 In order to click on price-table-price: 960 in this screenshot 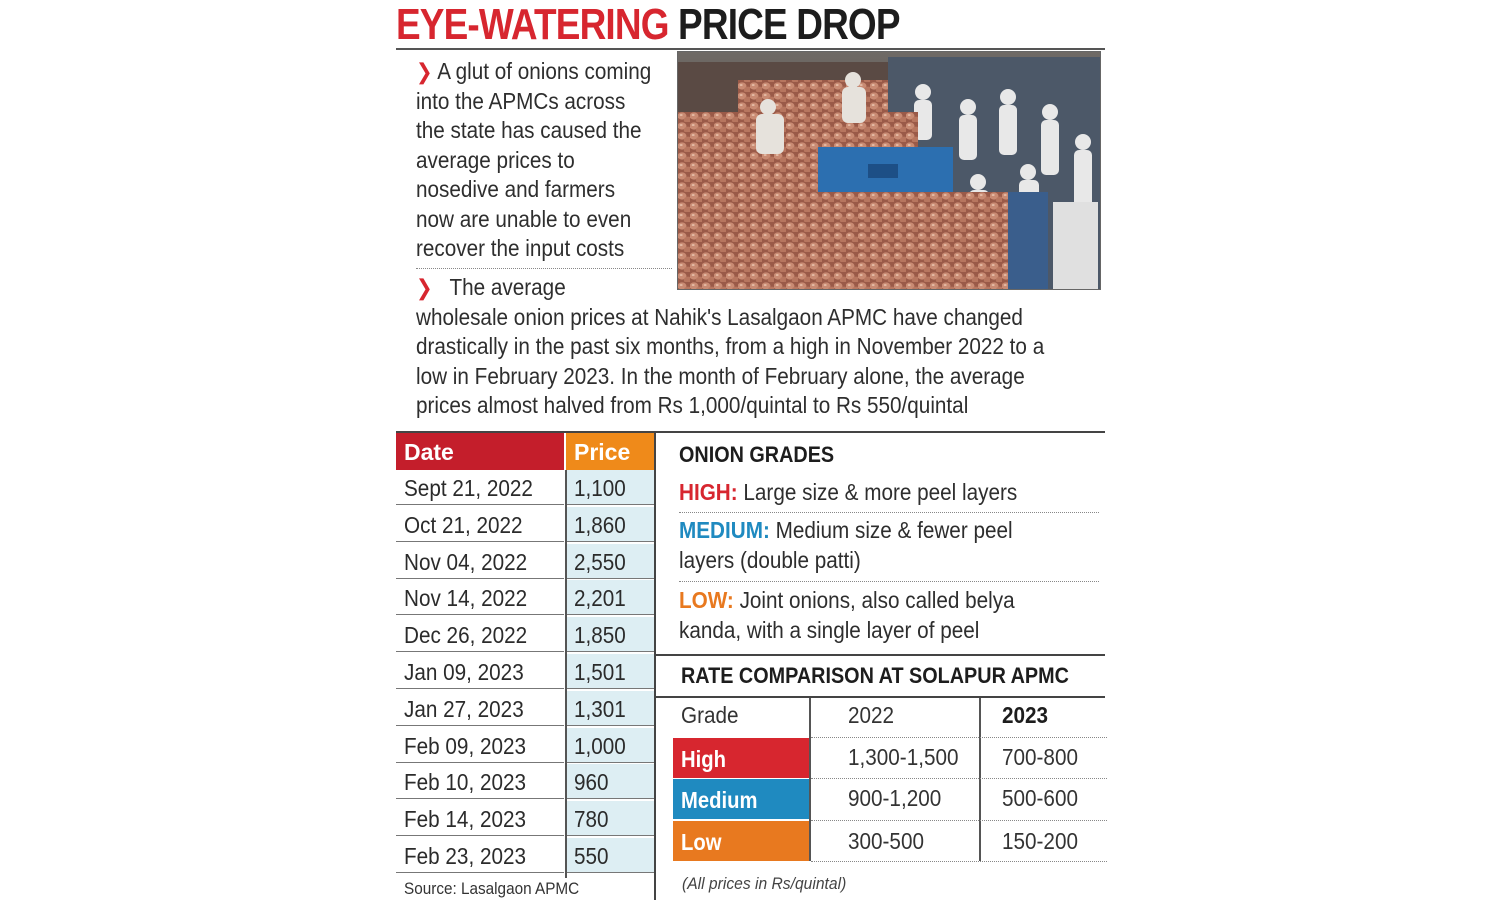, I will do `click(610, 782)`.